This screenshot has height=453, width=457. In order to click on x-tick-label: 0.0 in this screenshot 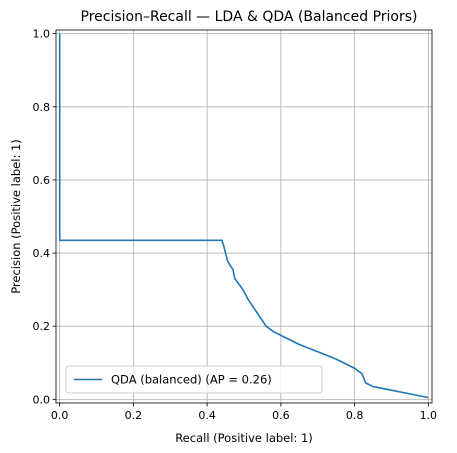, I will do `click(60, 415)`.